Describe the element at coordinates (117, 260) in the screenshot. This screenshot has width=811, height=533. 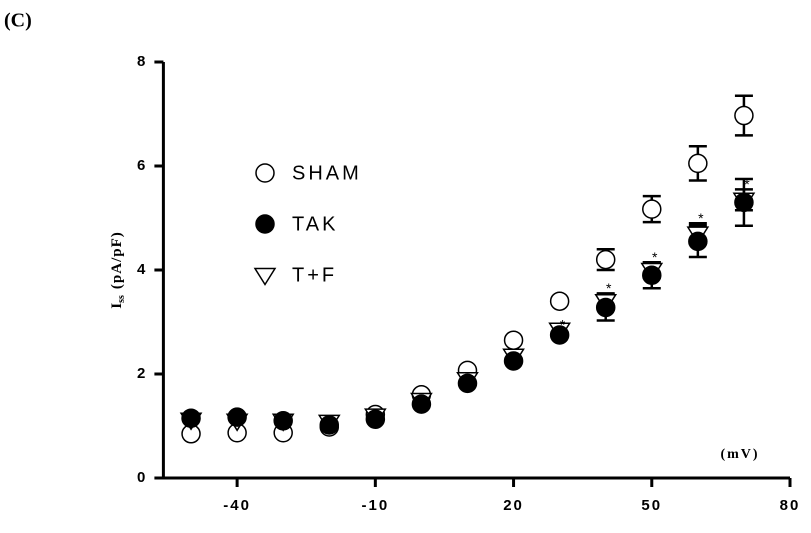
I see `y-label-unit: (pA/pF)` at that location.